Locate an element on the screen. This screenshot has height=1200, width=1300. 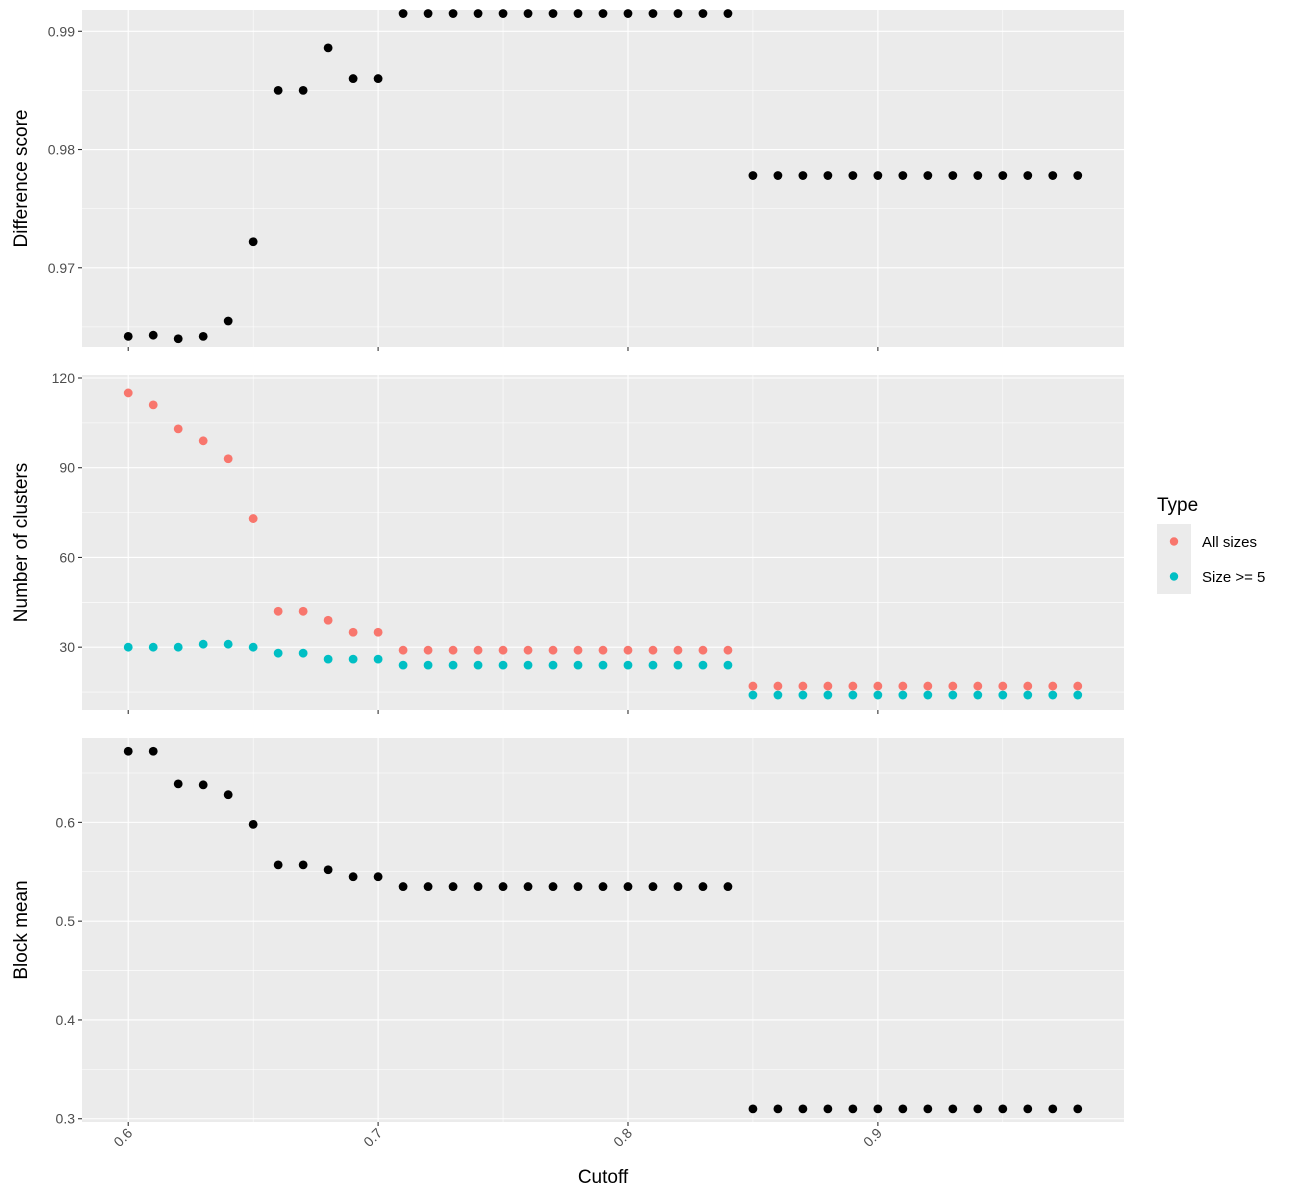
y-tick-label: 0.6 is located at coordinates (66, 822).